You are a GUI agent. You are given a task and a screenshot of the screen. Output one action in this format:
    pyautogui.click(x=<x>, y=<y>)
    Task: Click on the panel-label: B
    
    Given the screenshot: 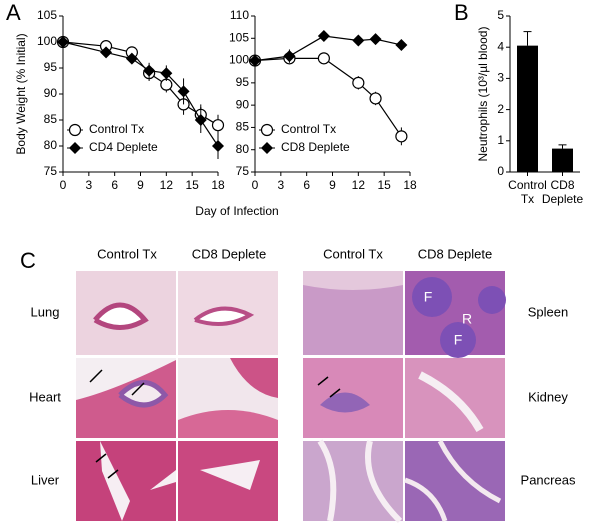 What is the action you would take?
    pyautogui.click(x=461, y=12)
    